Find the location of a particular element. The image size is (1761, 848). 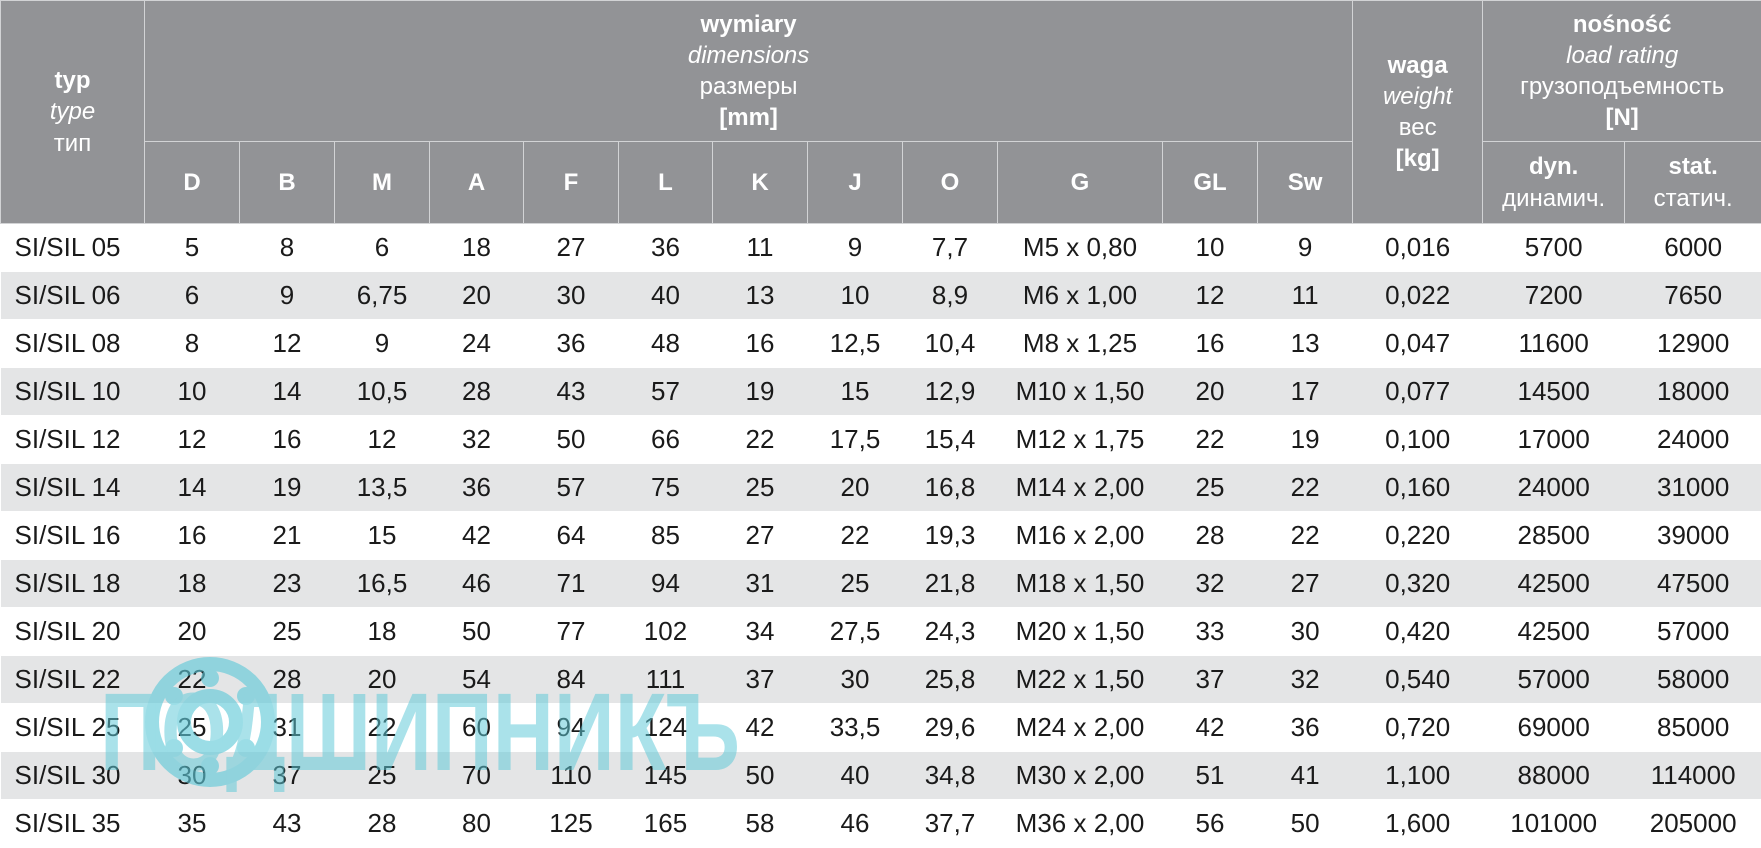

table-cell: 84 is located at coordinates (571, 679).